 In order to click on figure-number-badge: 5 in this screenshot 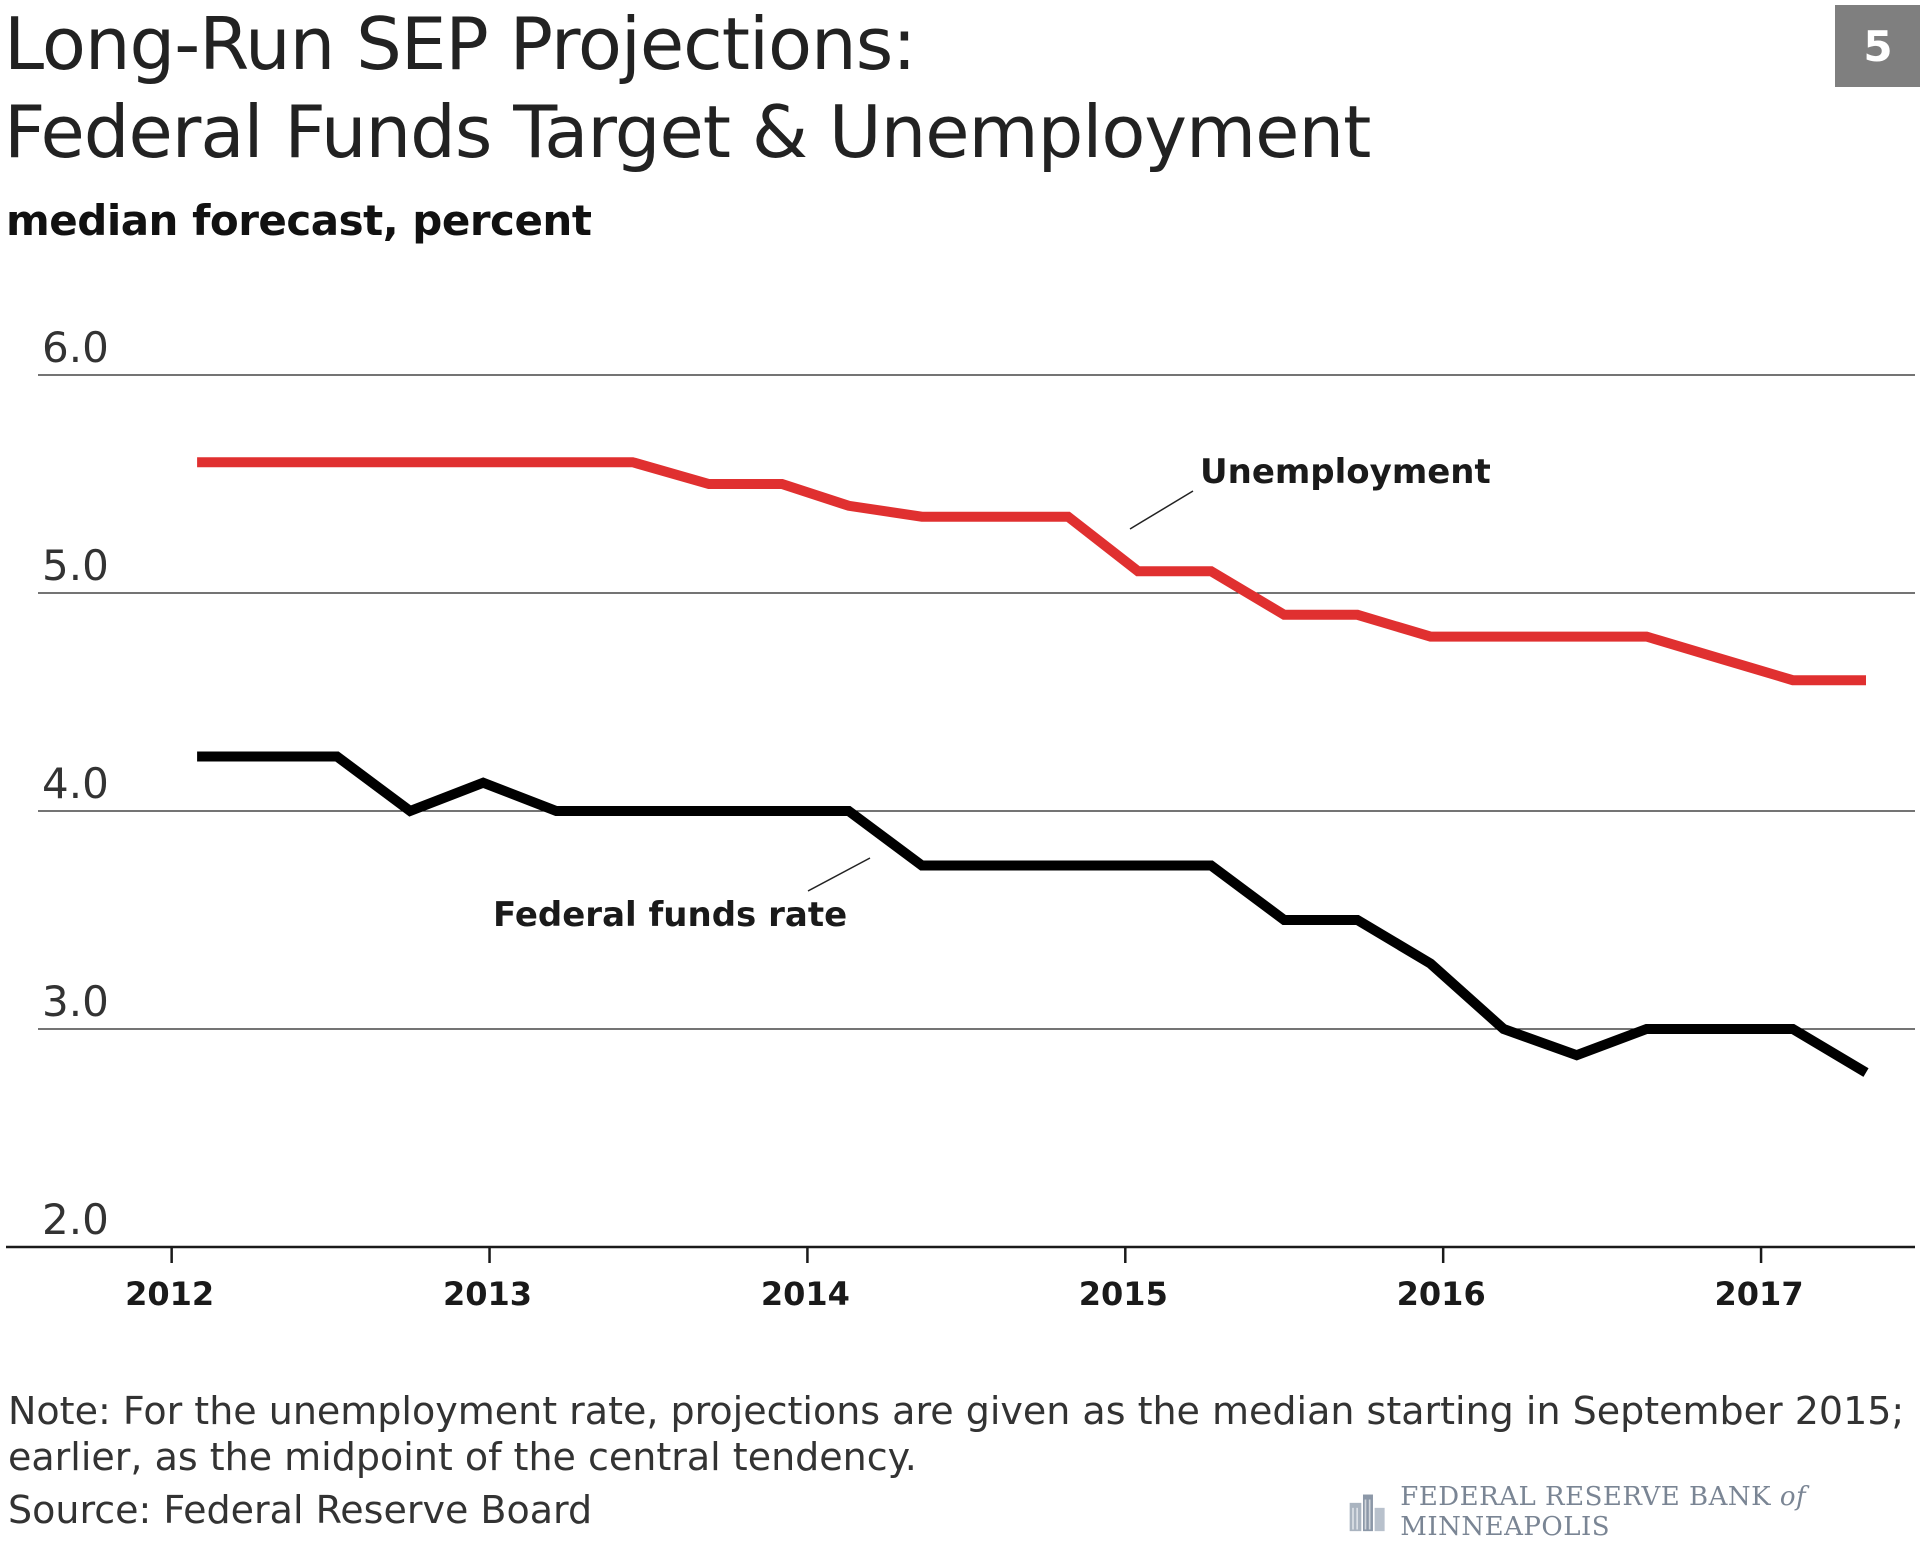, I will do `click(1877, 46)`.